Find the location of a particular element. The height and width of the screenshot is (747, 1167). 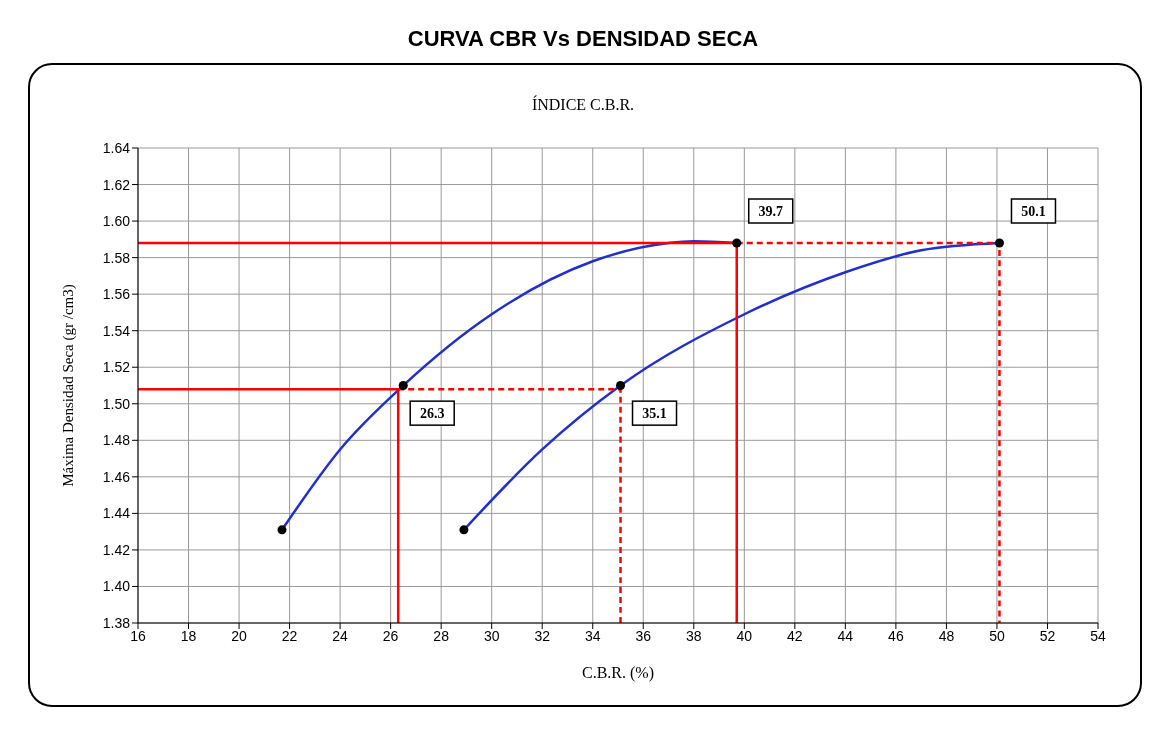

x-tick-label: 18 is located at coordinates (188, 635).